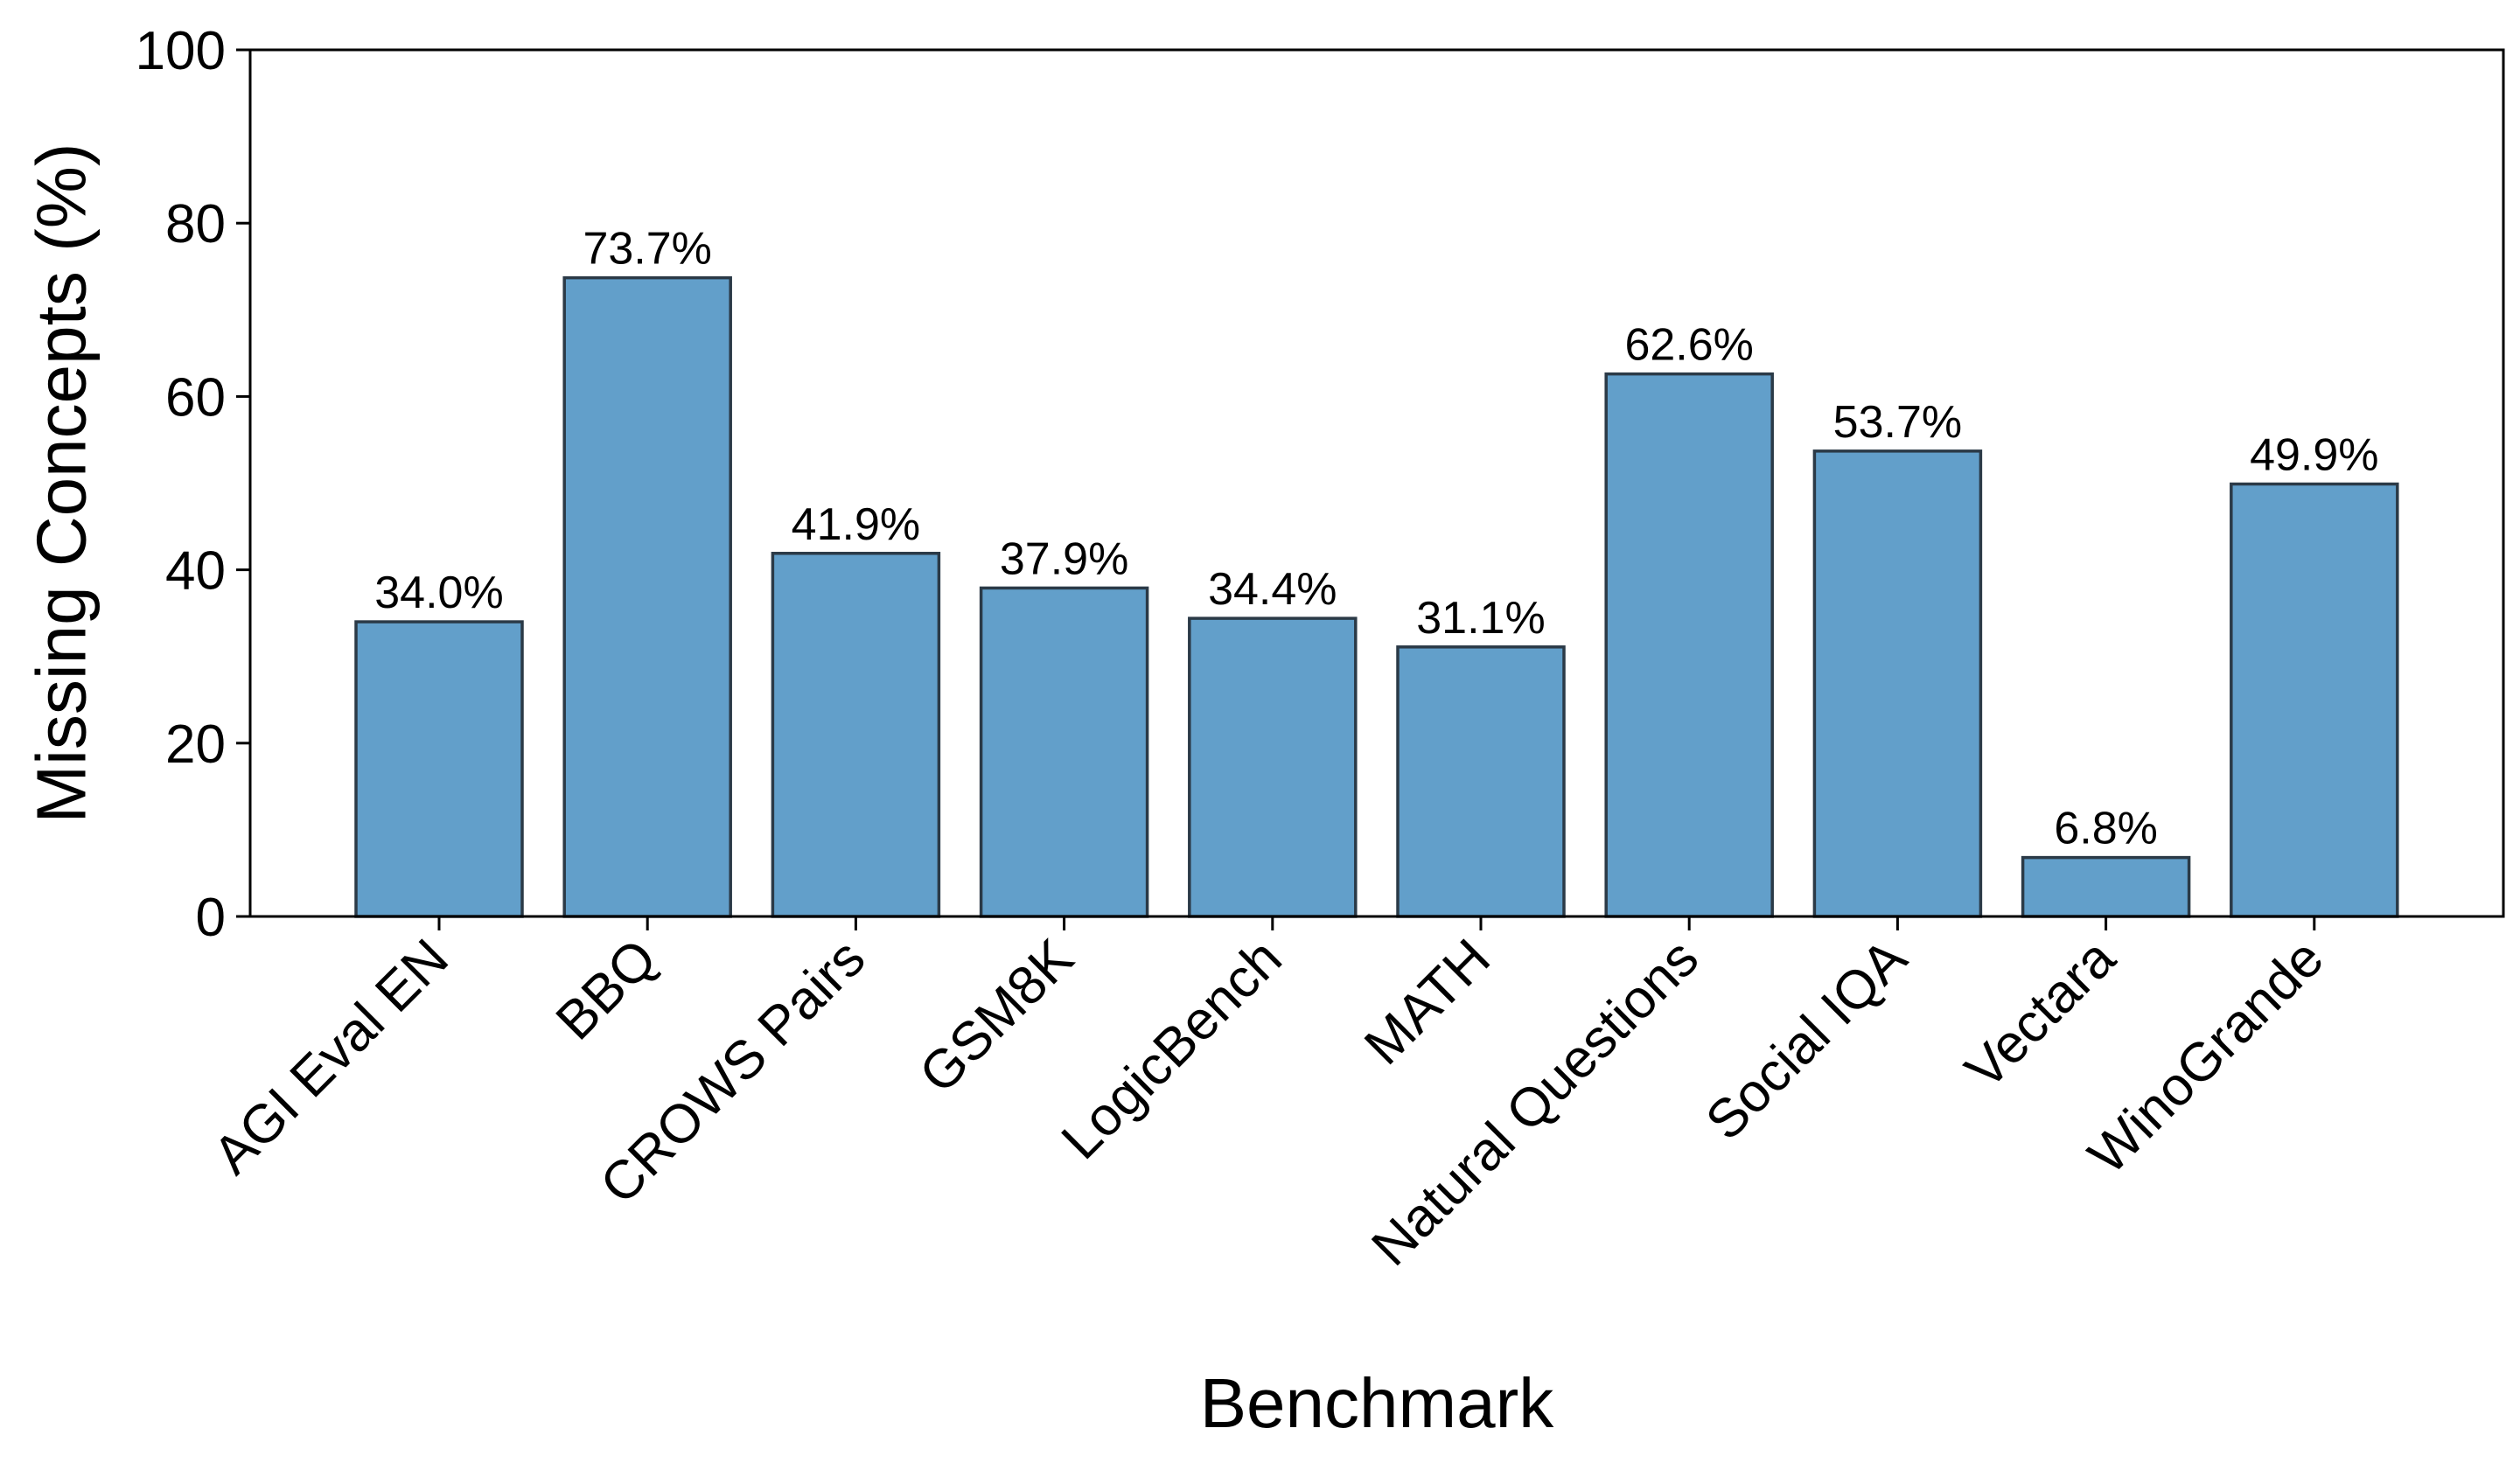 Image resolution: width=2520 pixels, height=1470 pixels. What do you see at coordinates (2106, 829) in the screenshot?
I see `data-label: 6.8%` at bounding box center [2106, 829].